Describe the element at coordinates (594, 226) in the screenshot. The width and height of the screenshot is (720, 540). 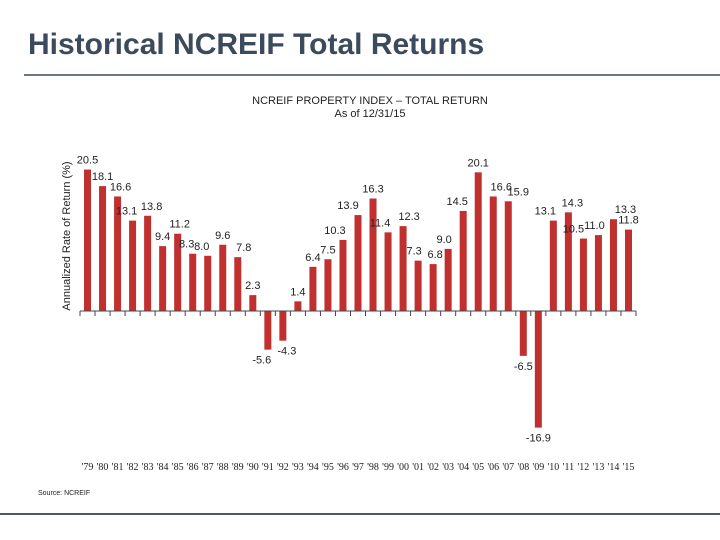
I see `data-label: 11.0` at that location.